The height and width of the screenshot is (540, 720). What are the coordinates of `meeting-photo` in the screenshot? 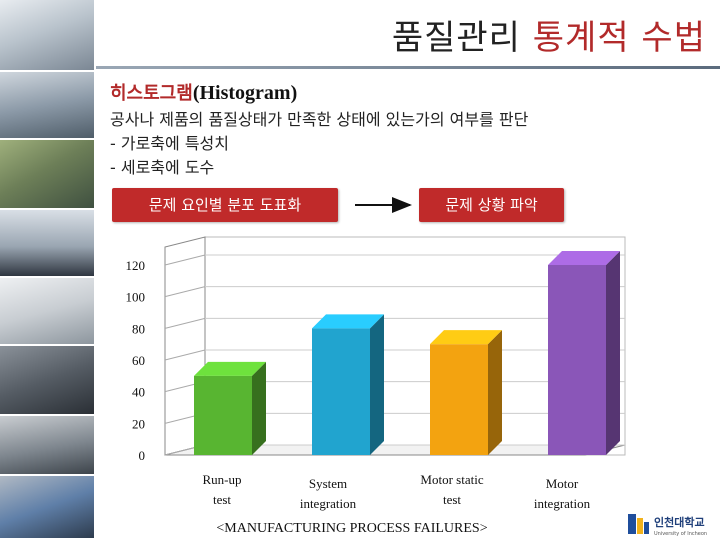 It's located at (47, 446).